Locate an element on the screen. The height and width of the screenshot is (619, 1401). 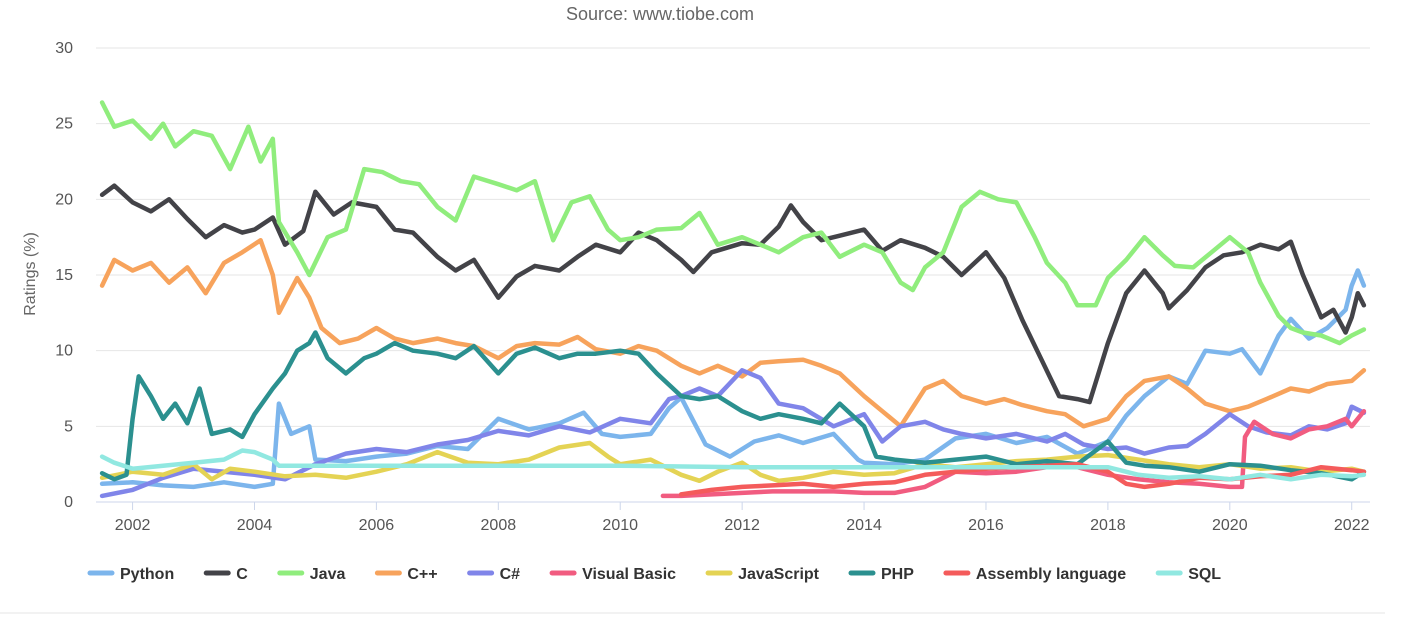
legend-item-php: PHP is located at coordinates (881, 574).